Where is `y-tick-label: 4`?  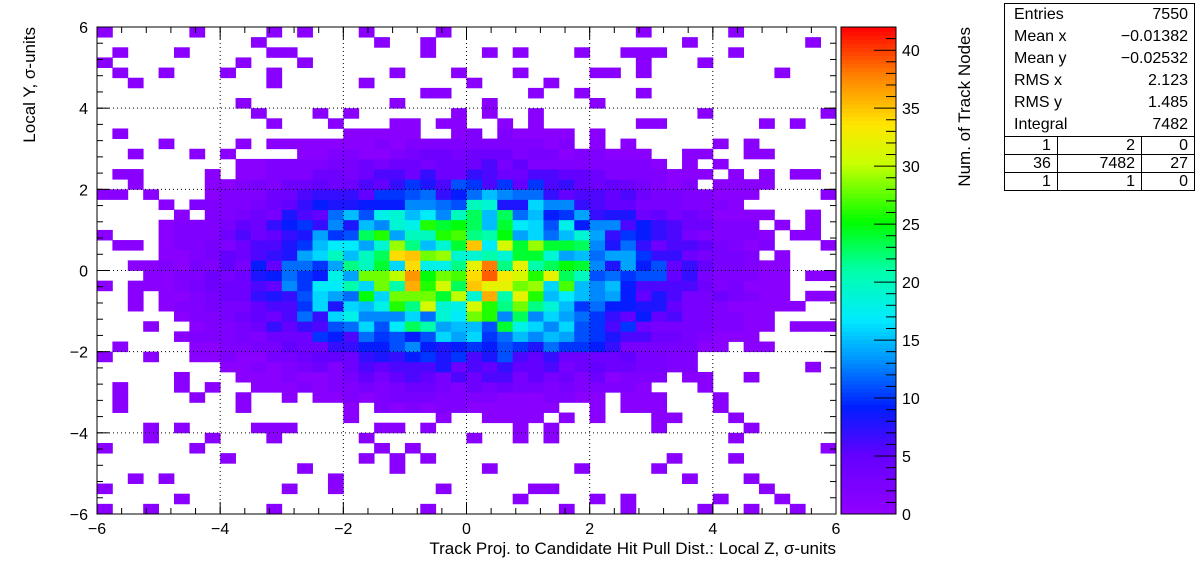 y-tick-label: 4 is located at coordinates (83, 109).